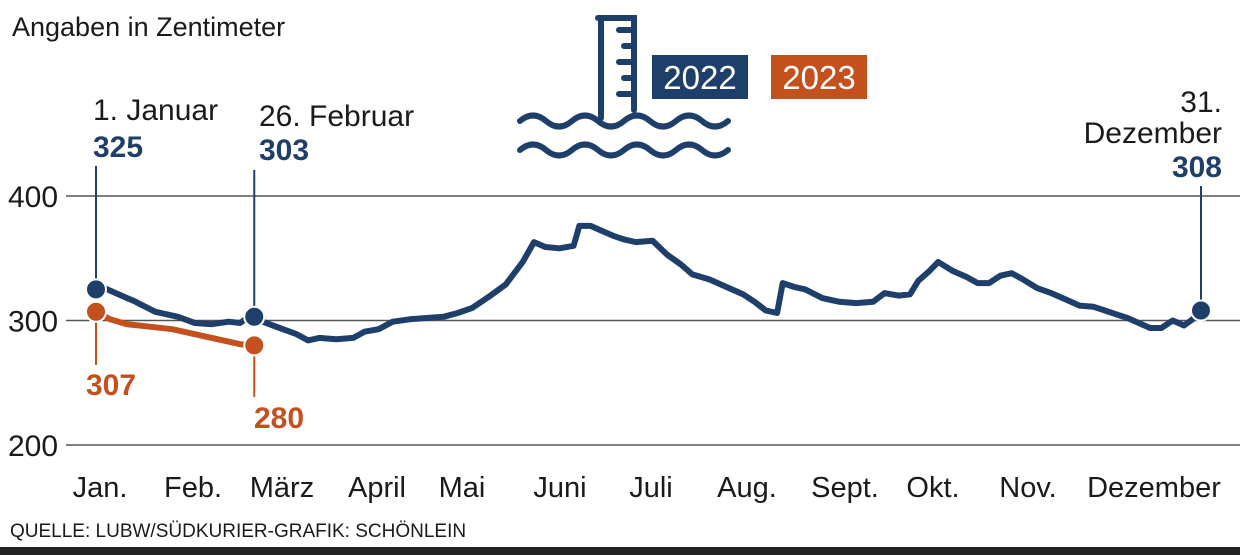 This screenshot has height=555, width=1240. I want to click on annotation-markers, so click(648, 317).